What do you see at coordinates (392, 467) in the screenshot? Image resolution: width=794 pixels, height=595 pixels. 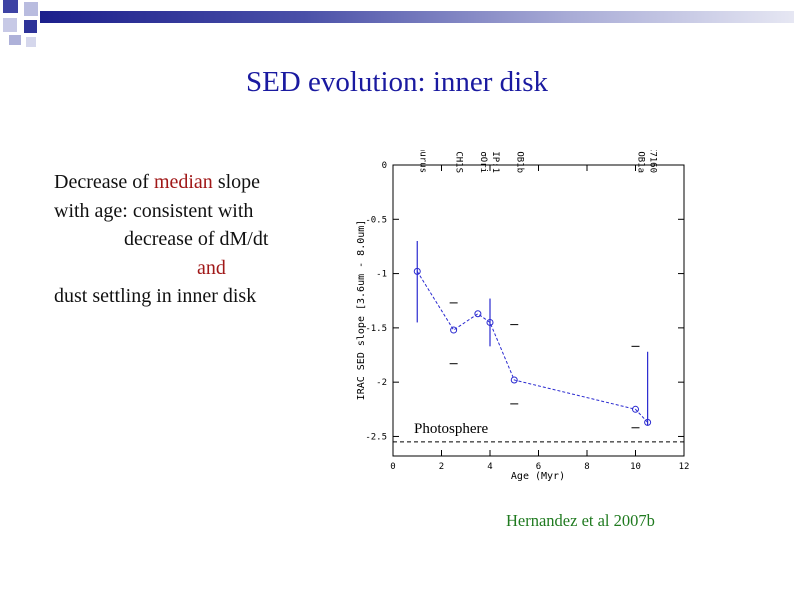 I see `x-tick-label: 0` at bounding box center [392, 467].